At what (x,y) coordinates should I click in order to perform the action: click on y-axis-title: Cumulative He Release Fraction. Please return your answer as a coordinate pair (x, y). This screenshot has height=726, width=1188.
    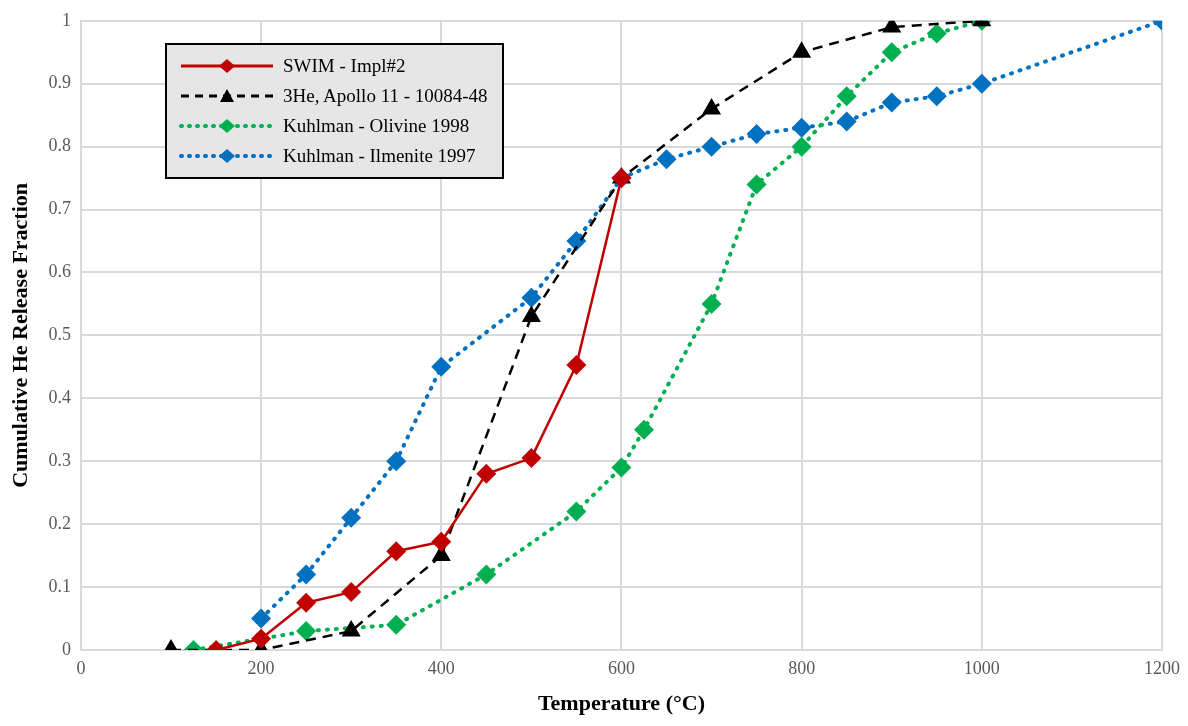
    Looking at the image, I should click on (19, 335).